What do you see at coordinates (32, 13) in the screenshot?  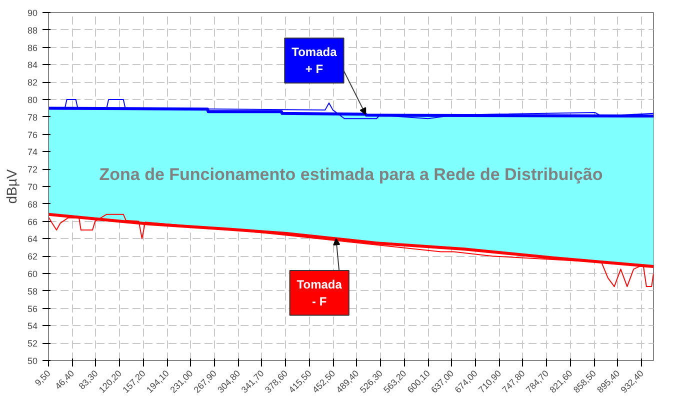 I see `y-tick-label: 90` at bounding box center [32, 13].